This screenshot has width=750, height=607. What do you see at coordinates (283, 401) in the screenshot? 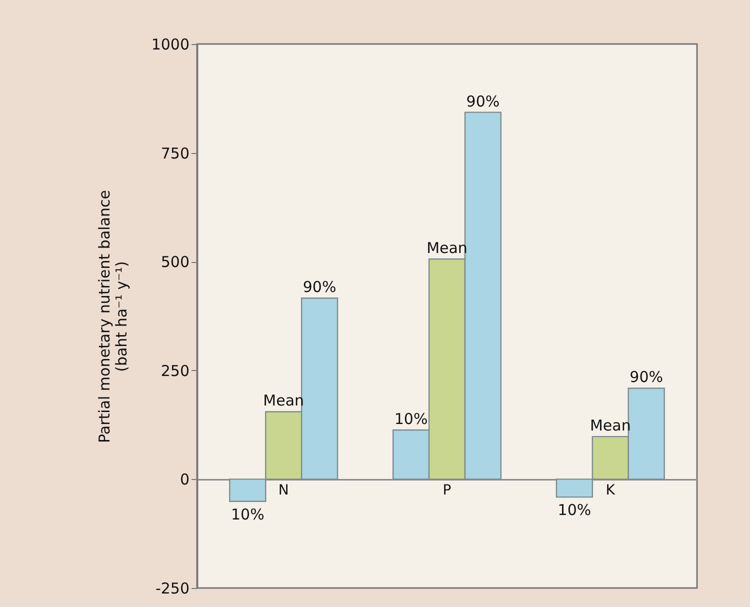
I see `series-label: Mean` at bounding box center [283, 401].